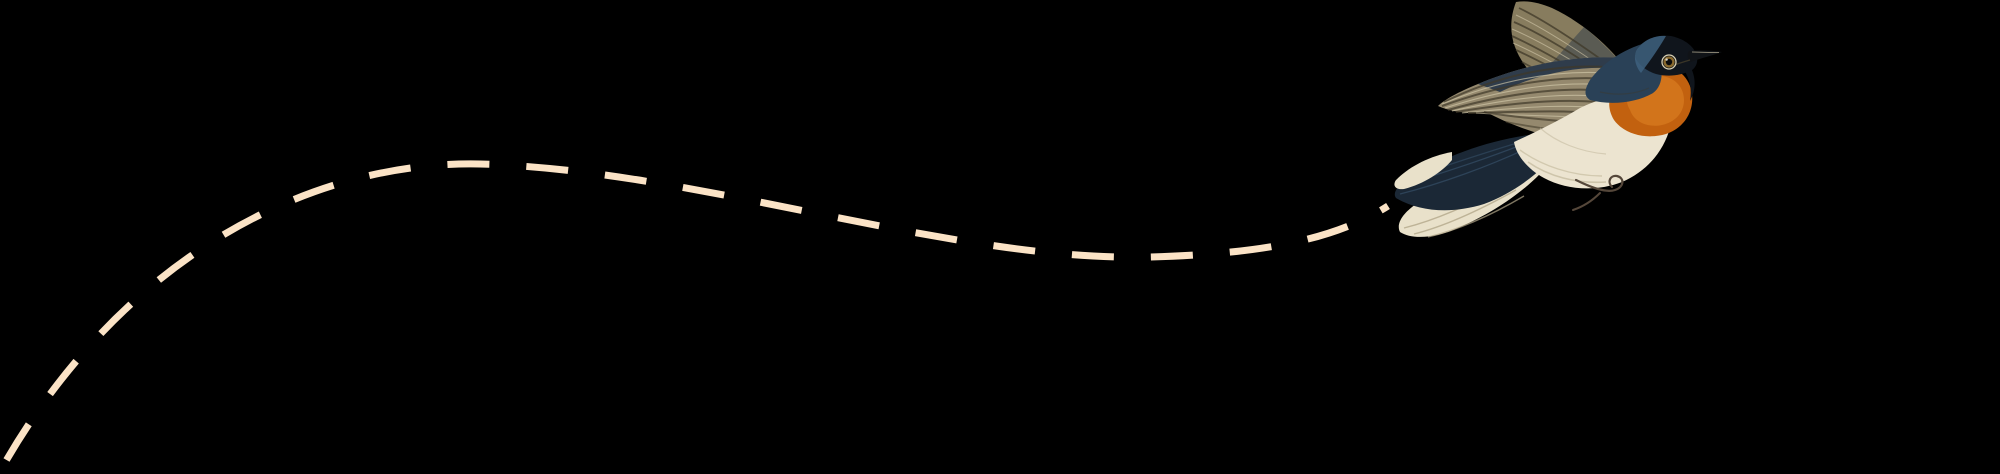 The height and width of the screenshot is (474, 2000). Describe the element at coordinates (1558, 119) in the screenshot. I see `flying-swallow-illustration` at that location.